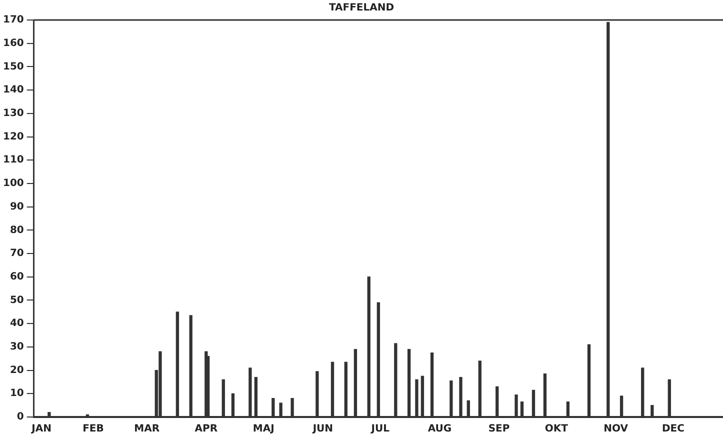 This screenshot has width=723, height=440. Describe the element at coordinates (13, 43) in the screenshot. I see `y-tick-label: 160` at that location.